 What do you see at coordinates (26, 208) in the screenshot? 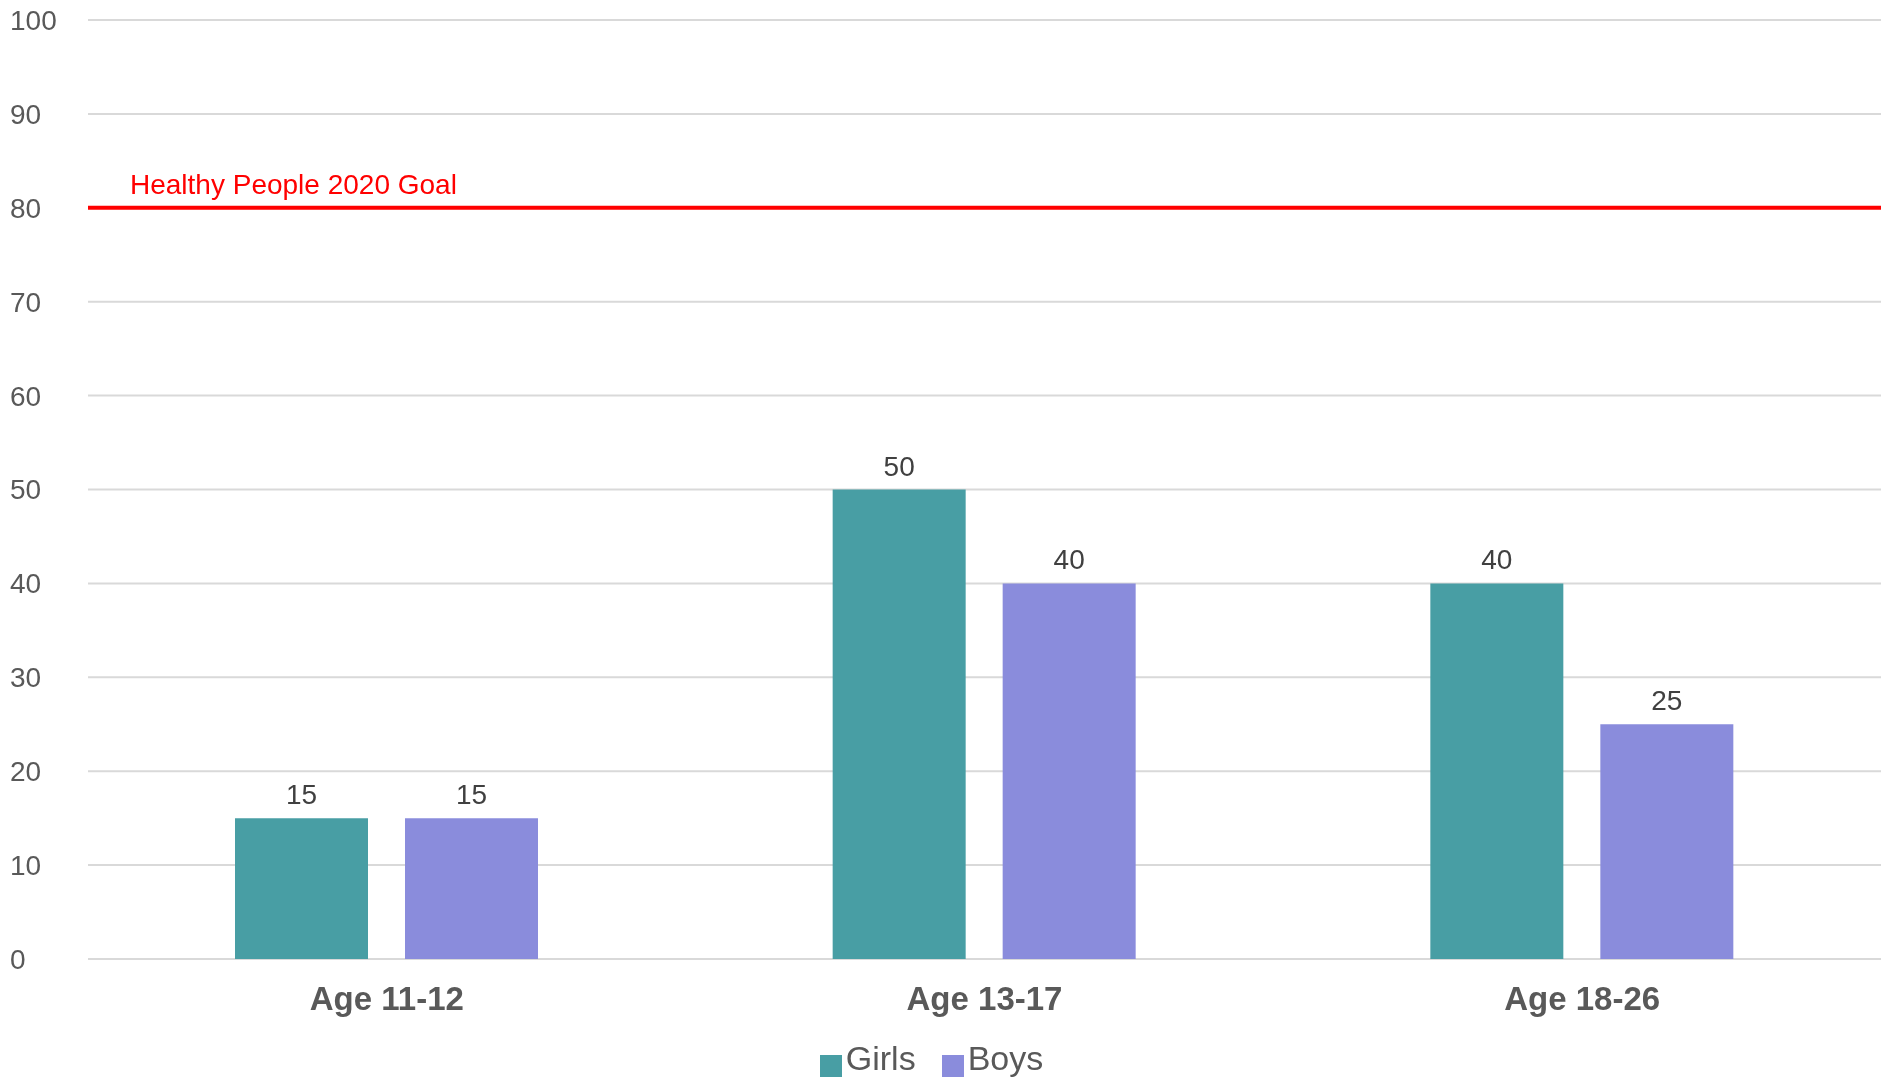
I see `y-tick-label: 80` at bounding box center [26, 208].